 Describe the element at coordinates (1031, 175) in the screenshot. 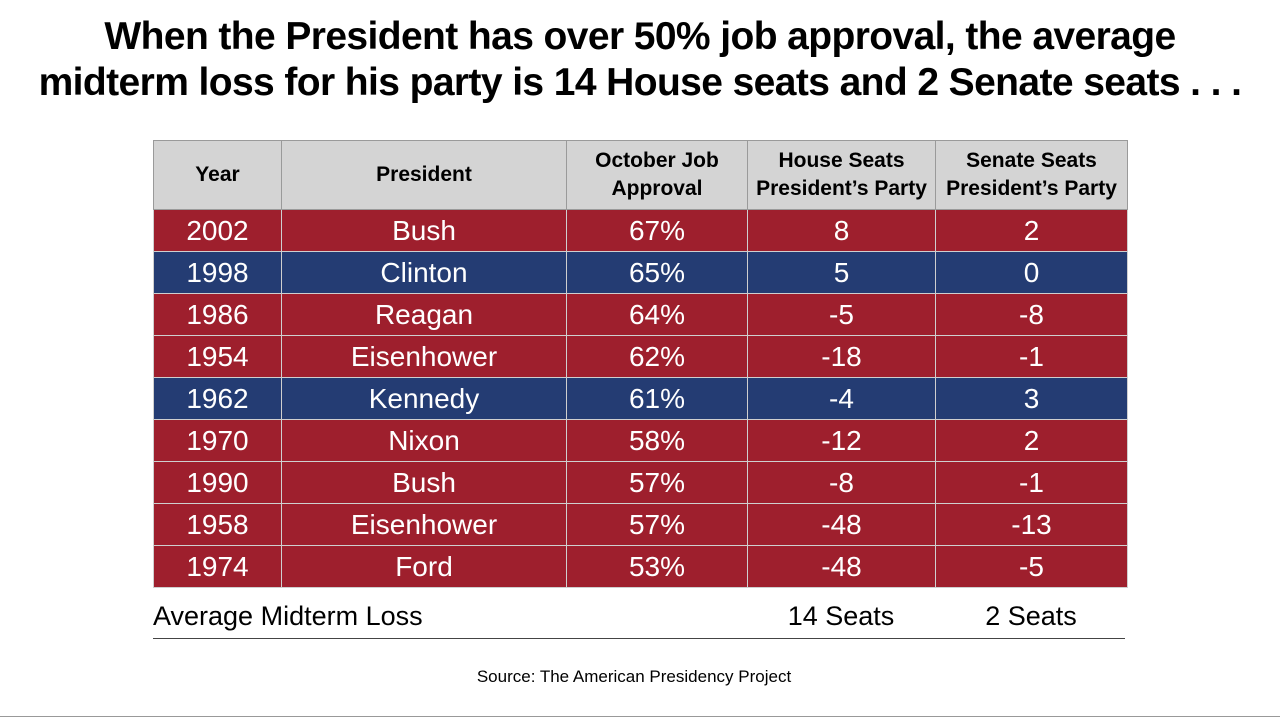

I see `header-senate-seats: Senate Seats President’s Party` at that location.